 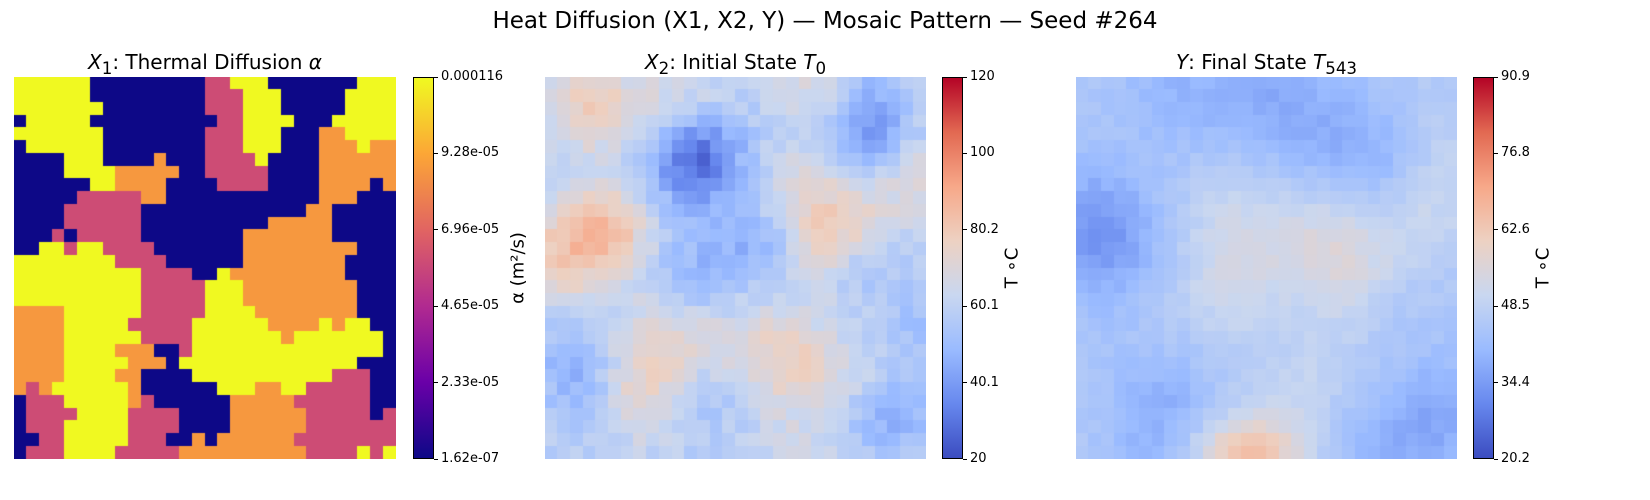 I want to click on final-state-colorbar-tick-label: 62.6, so click(x=1515, y=229).